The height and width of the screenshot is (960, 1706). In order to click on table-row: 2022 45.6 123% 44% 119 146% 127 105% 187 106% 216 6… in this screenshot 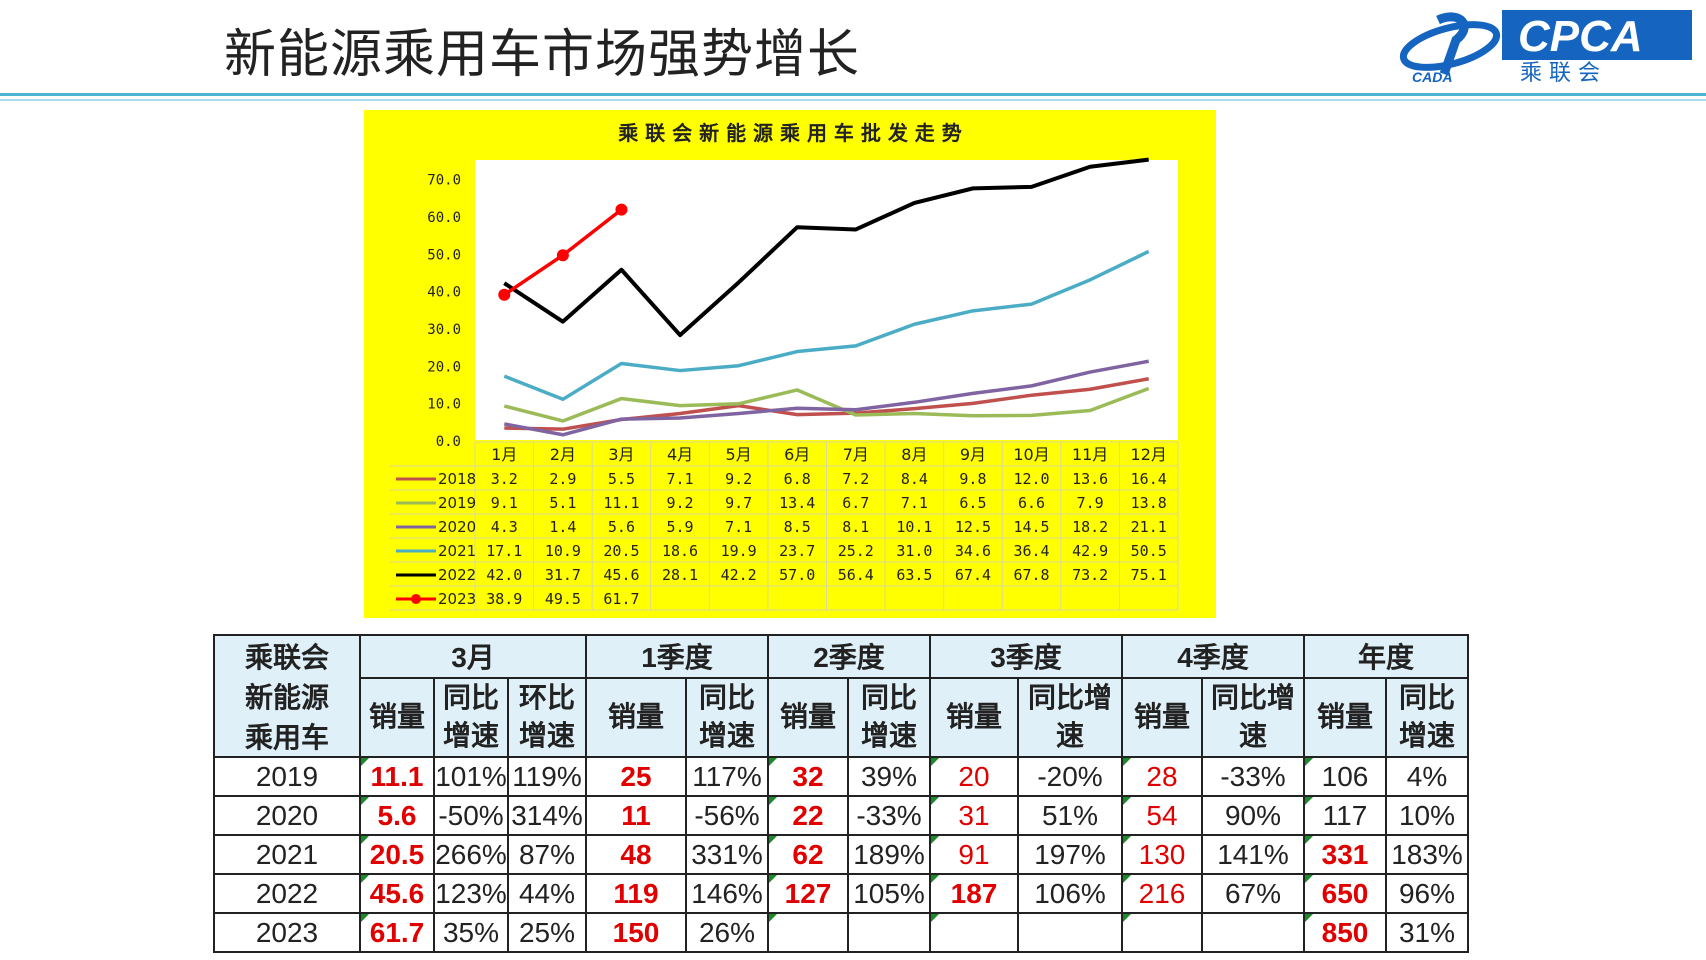, I will do `click(841, 893)`.